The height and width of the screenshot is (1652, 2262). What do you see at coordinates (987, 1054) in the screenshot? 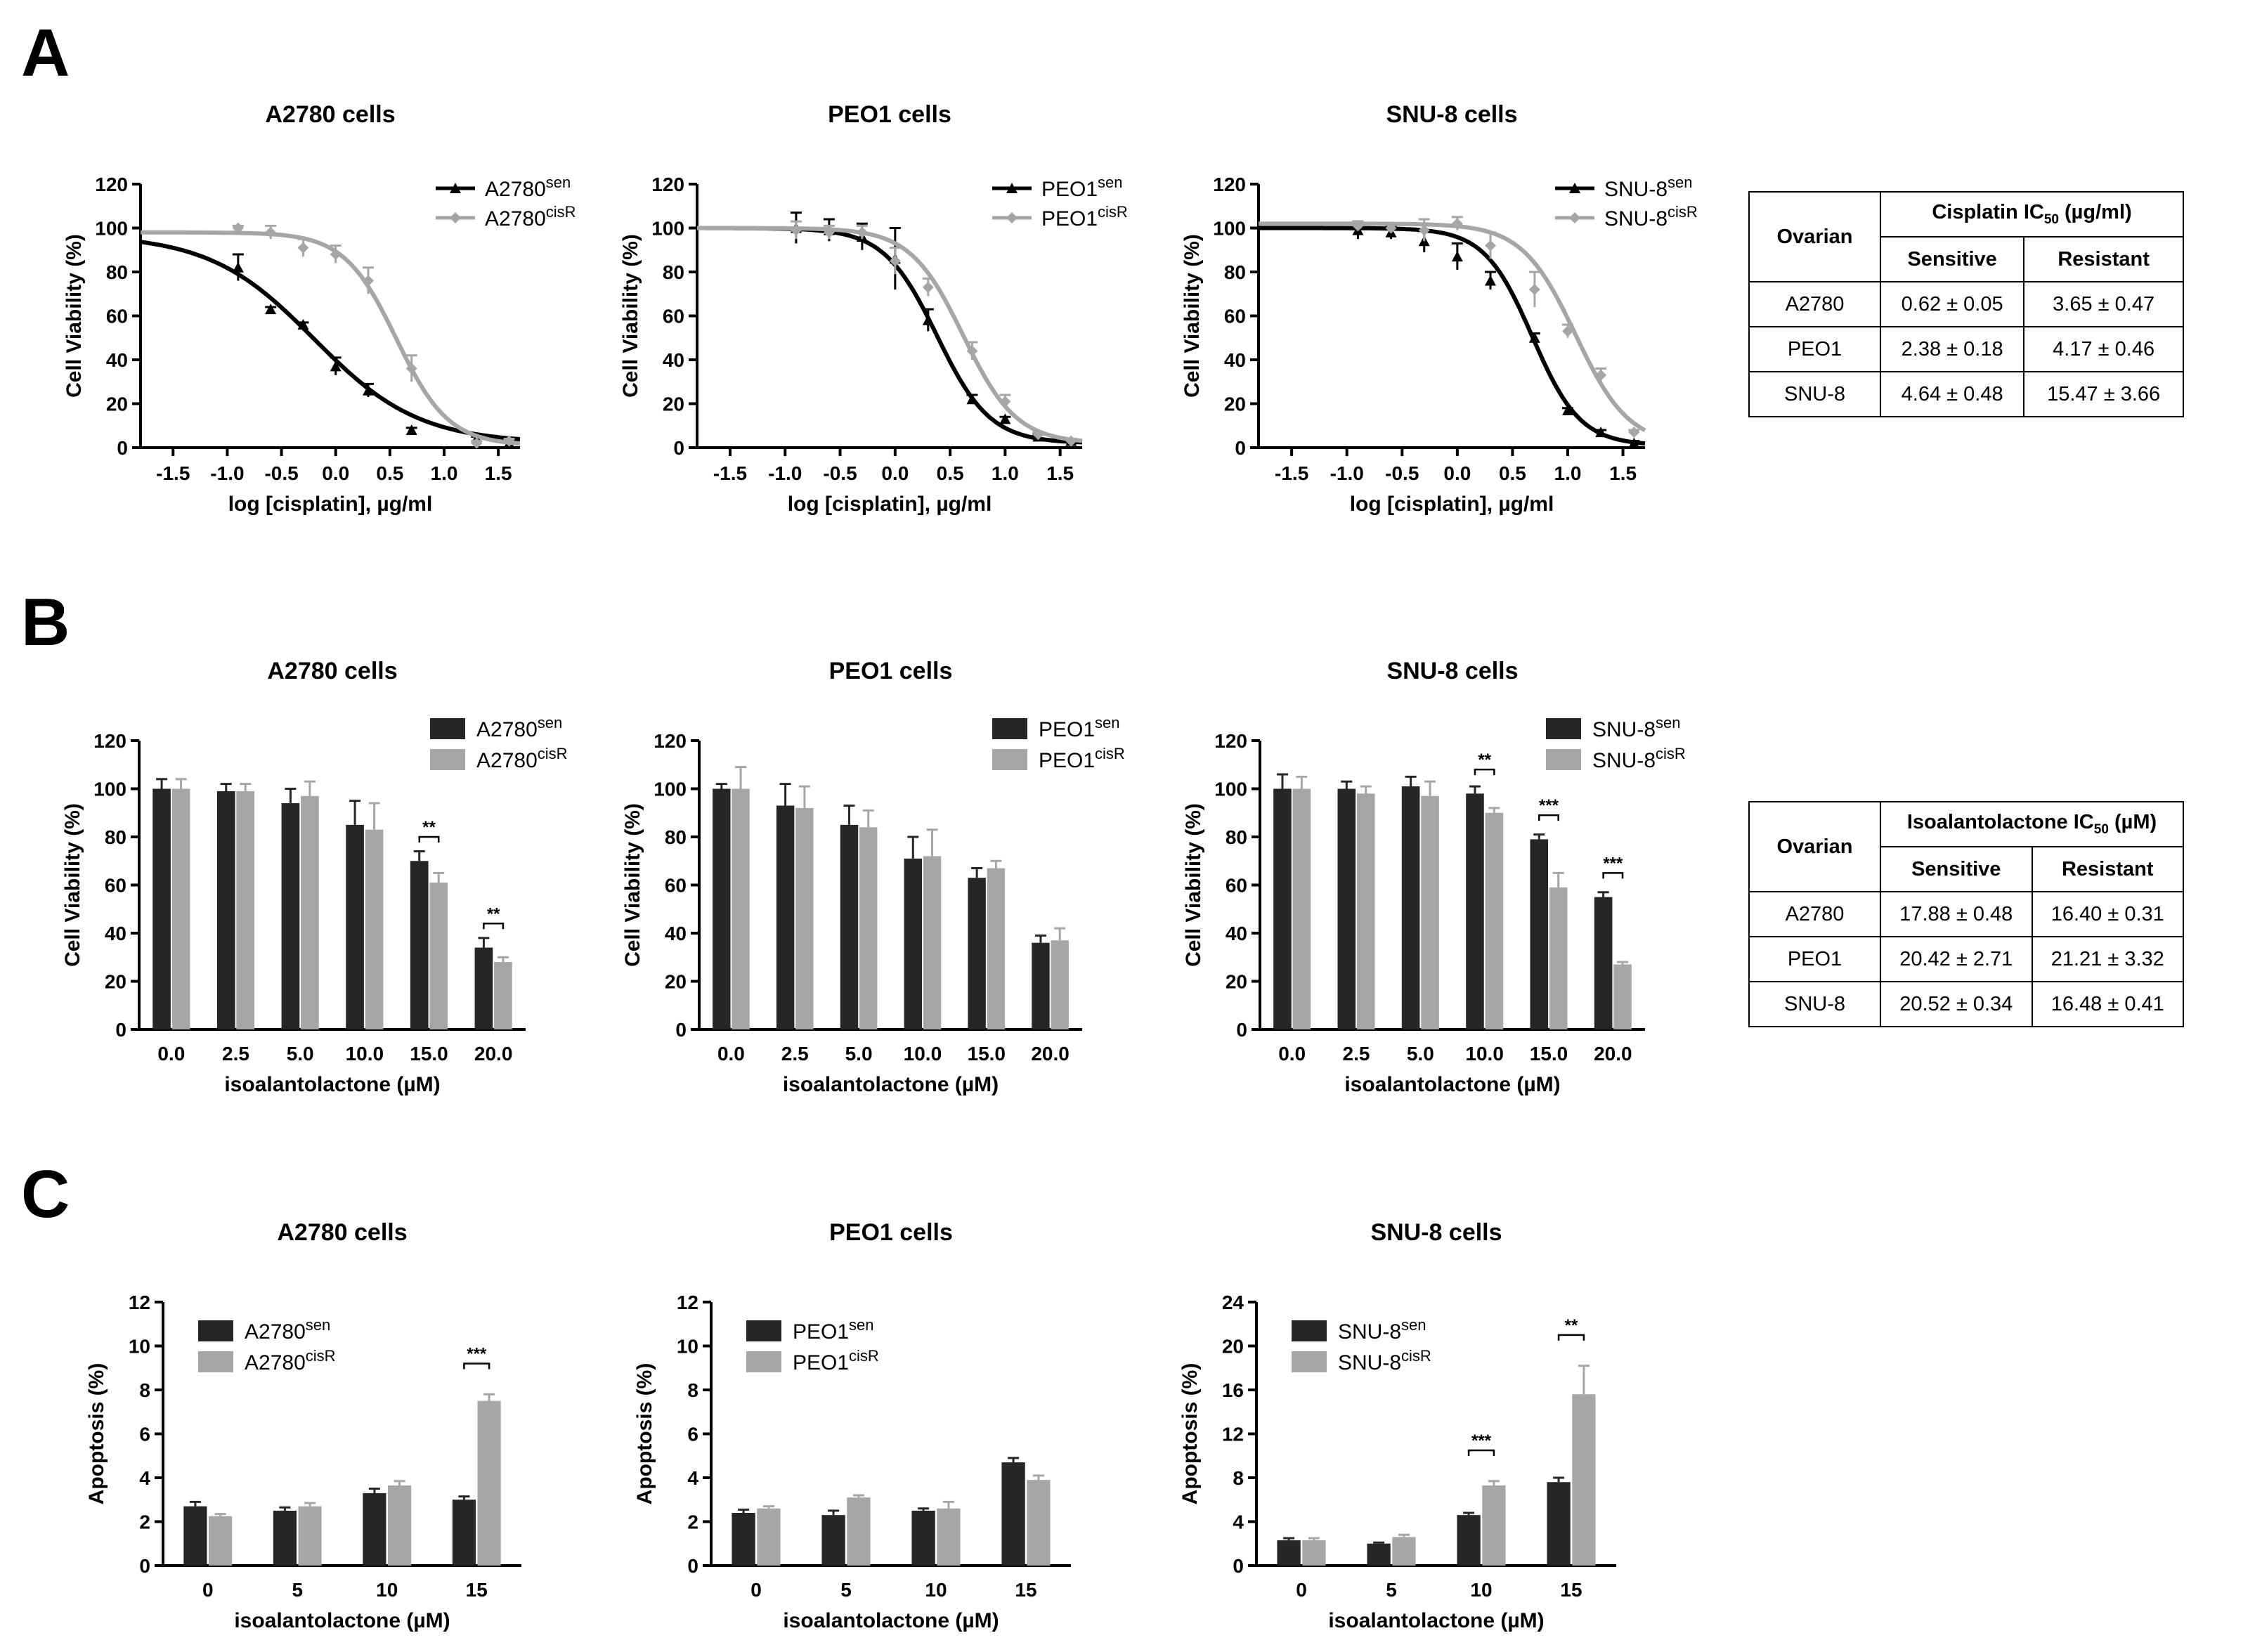
I see `x-tick-label: 15.0` at bounding box center [987, 1054].